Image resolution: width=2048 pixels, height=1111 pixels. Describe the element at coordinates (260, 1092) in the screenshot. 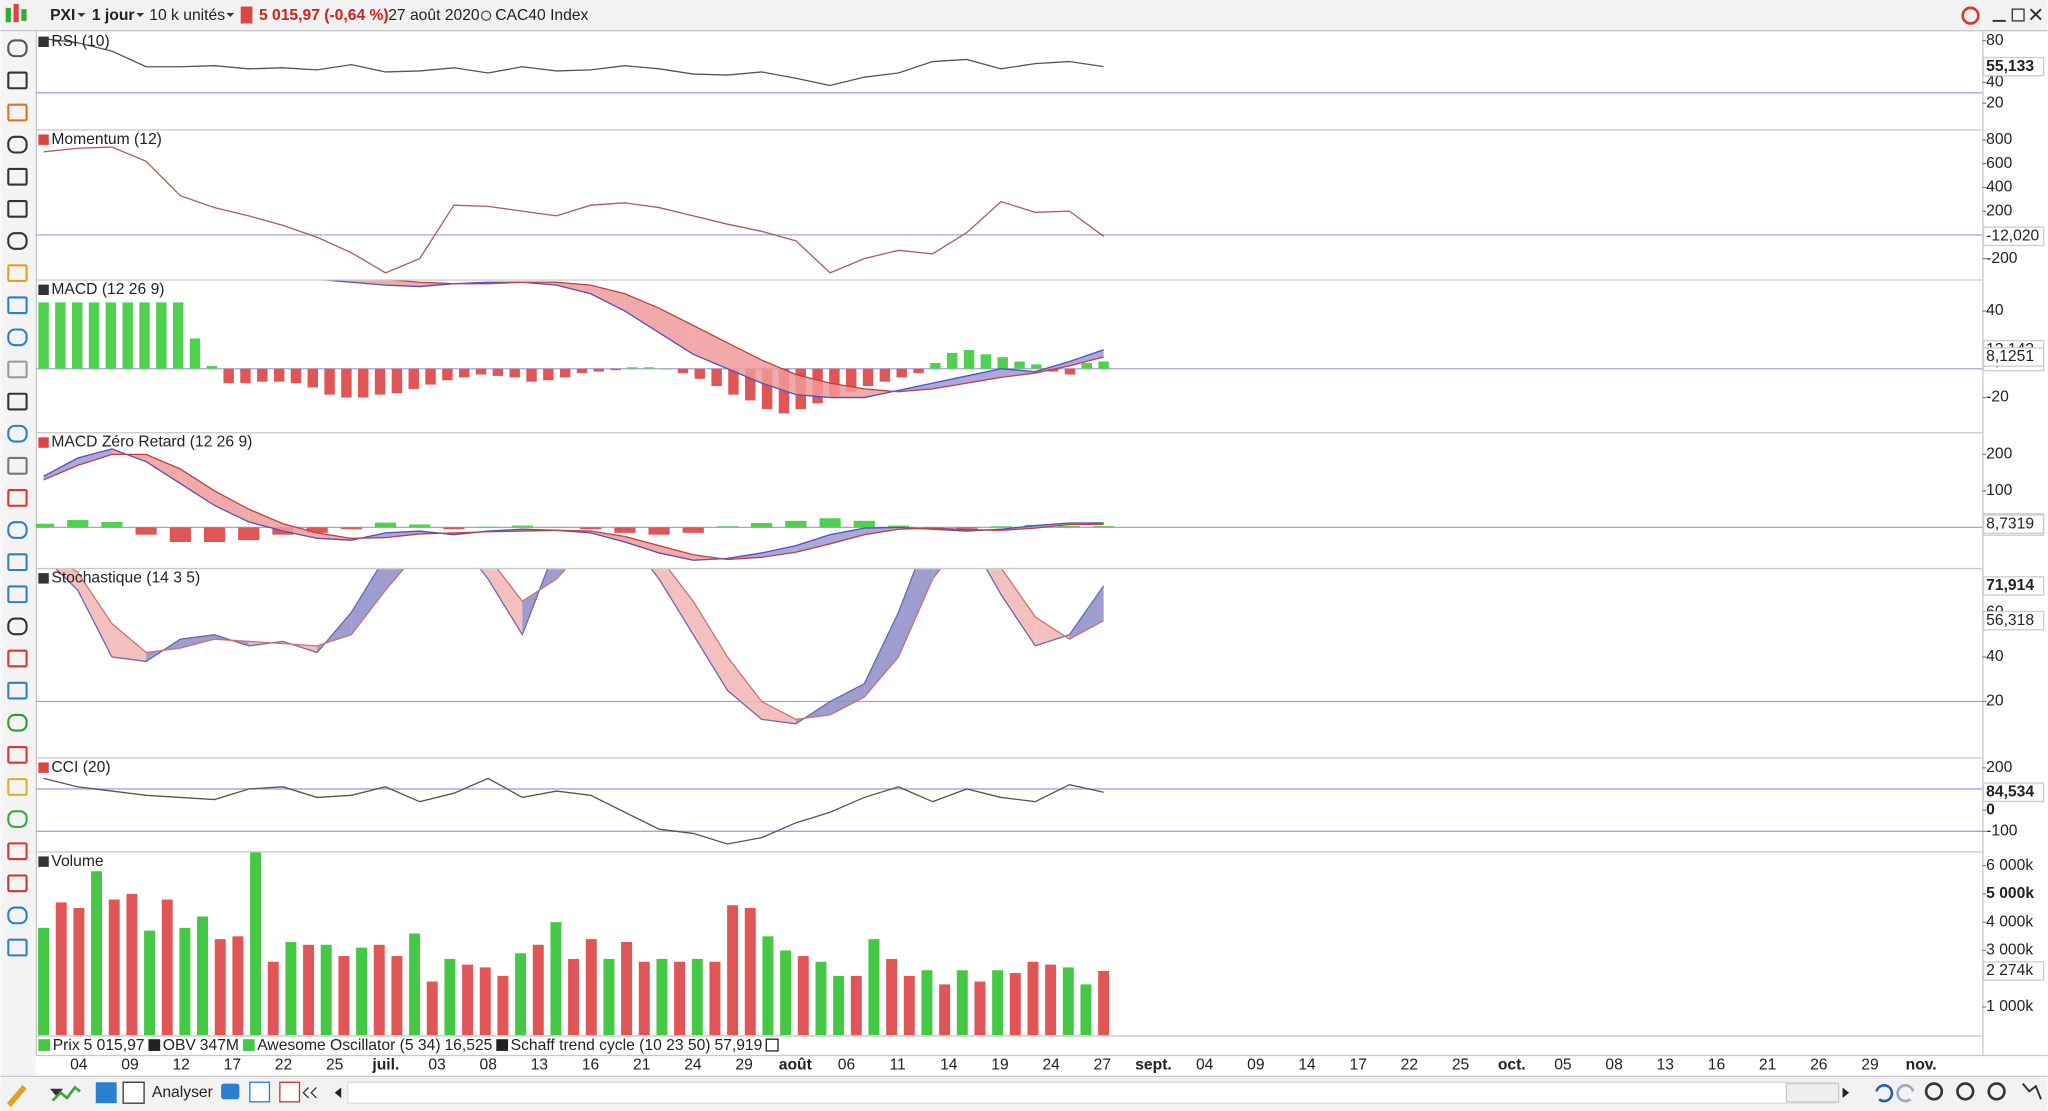

I see `alerts-button` at that location.